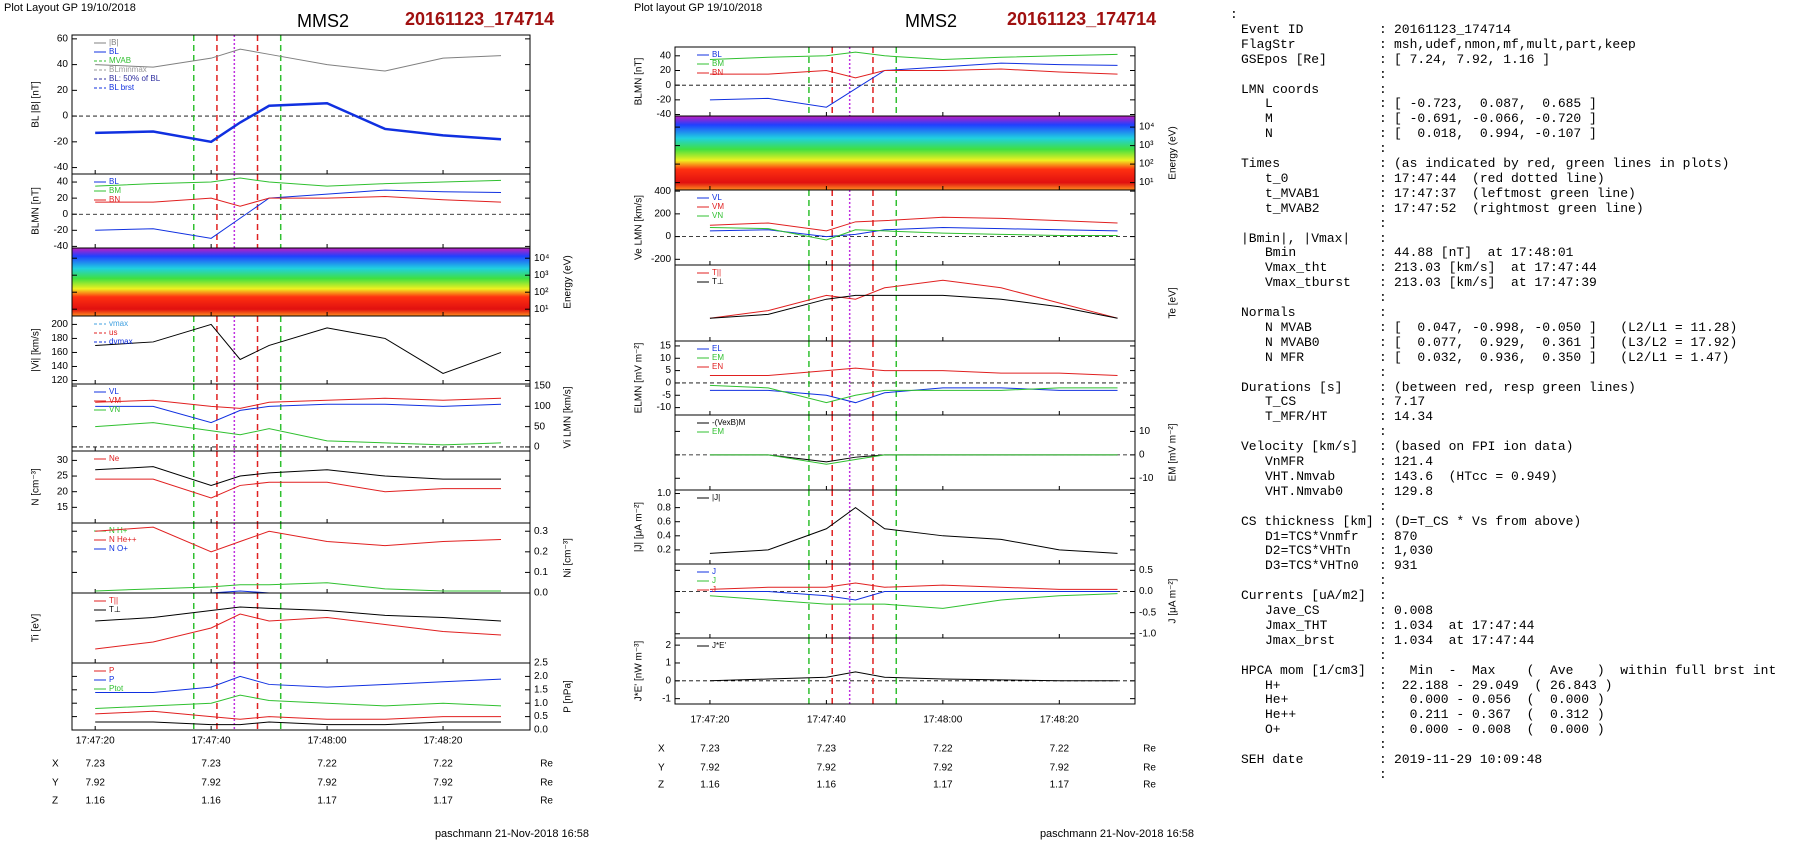 The width and height of the screenshot is (1804, 846). Describe the element at coordinates (1300, 640) in the screenshot. I see `row-key: Jmax_brst` at that location.